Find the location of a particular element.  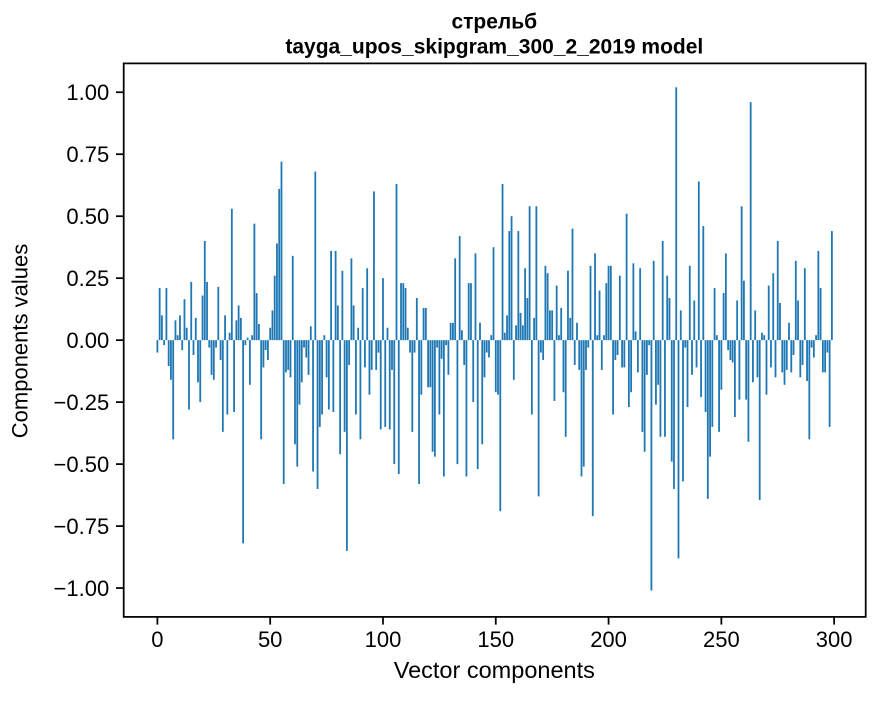

svg-text: 0.50 is located at coordinates (87, 216).